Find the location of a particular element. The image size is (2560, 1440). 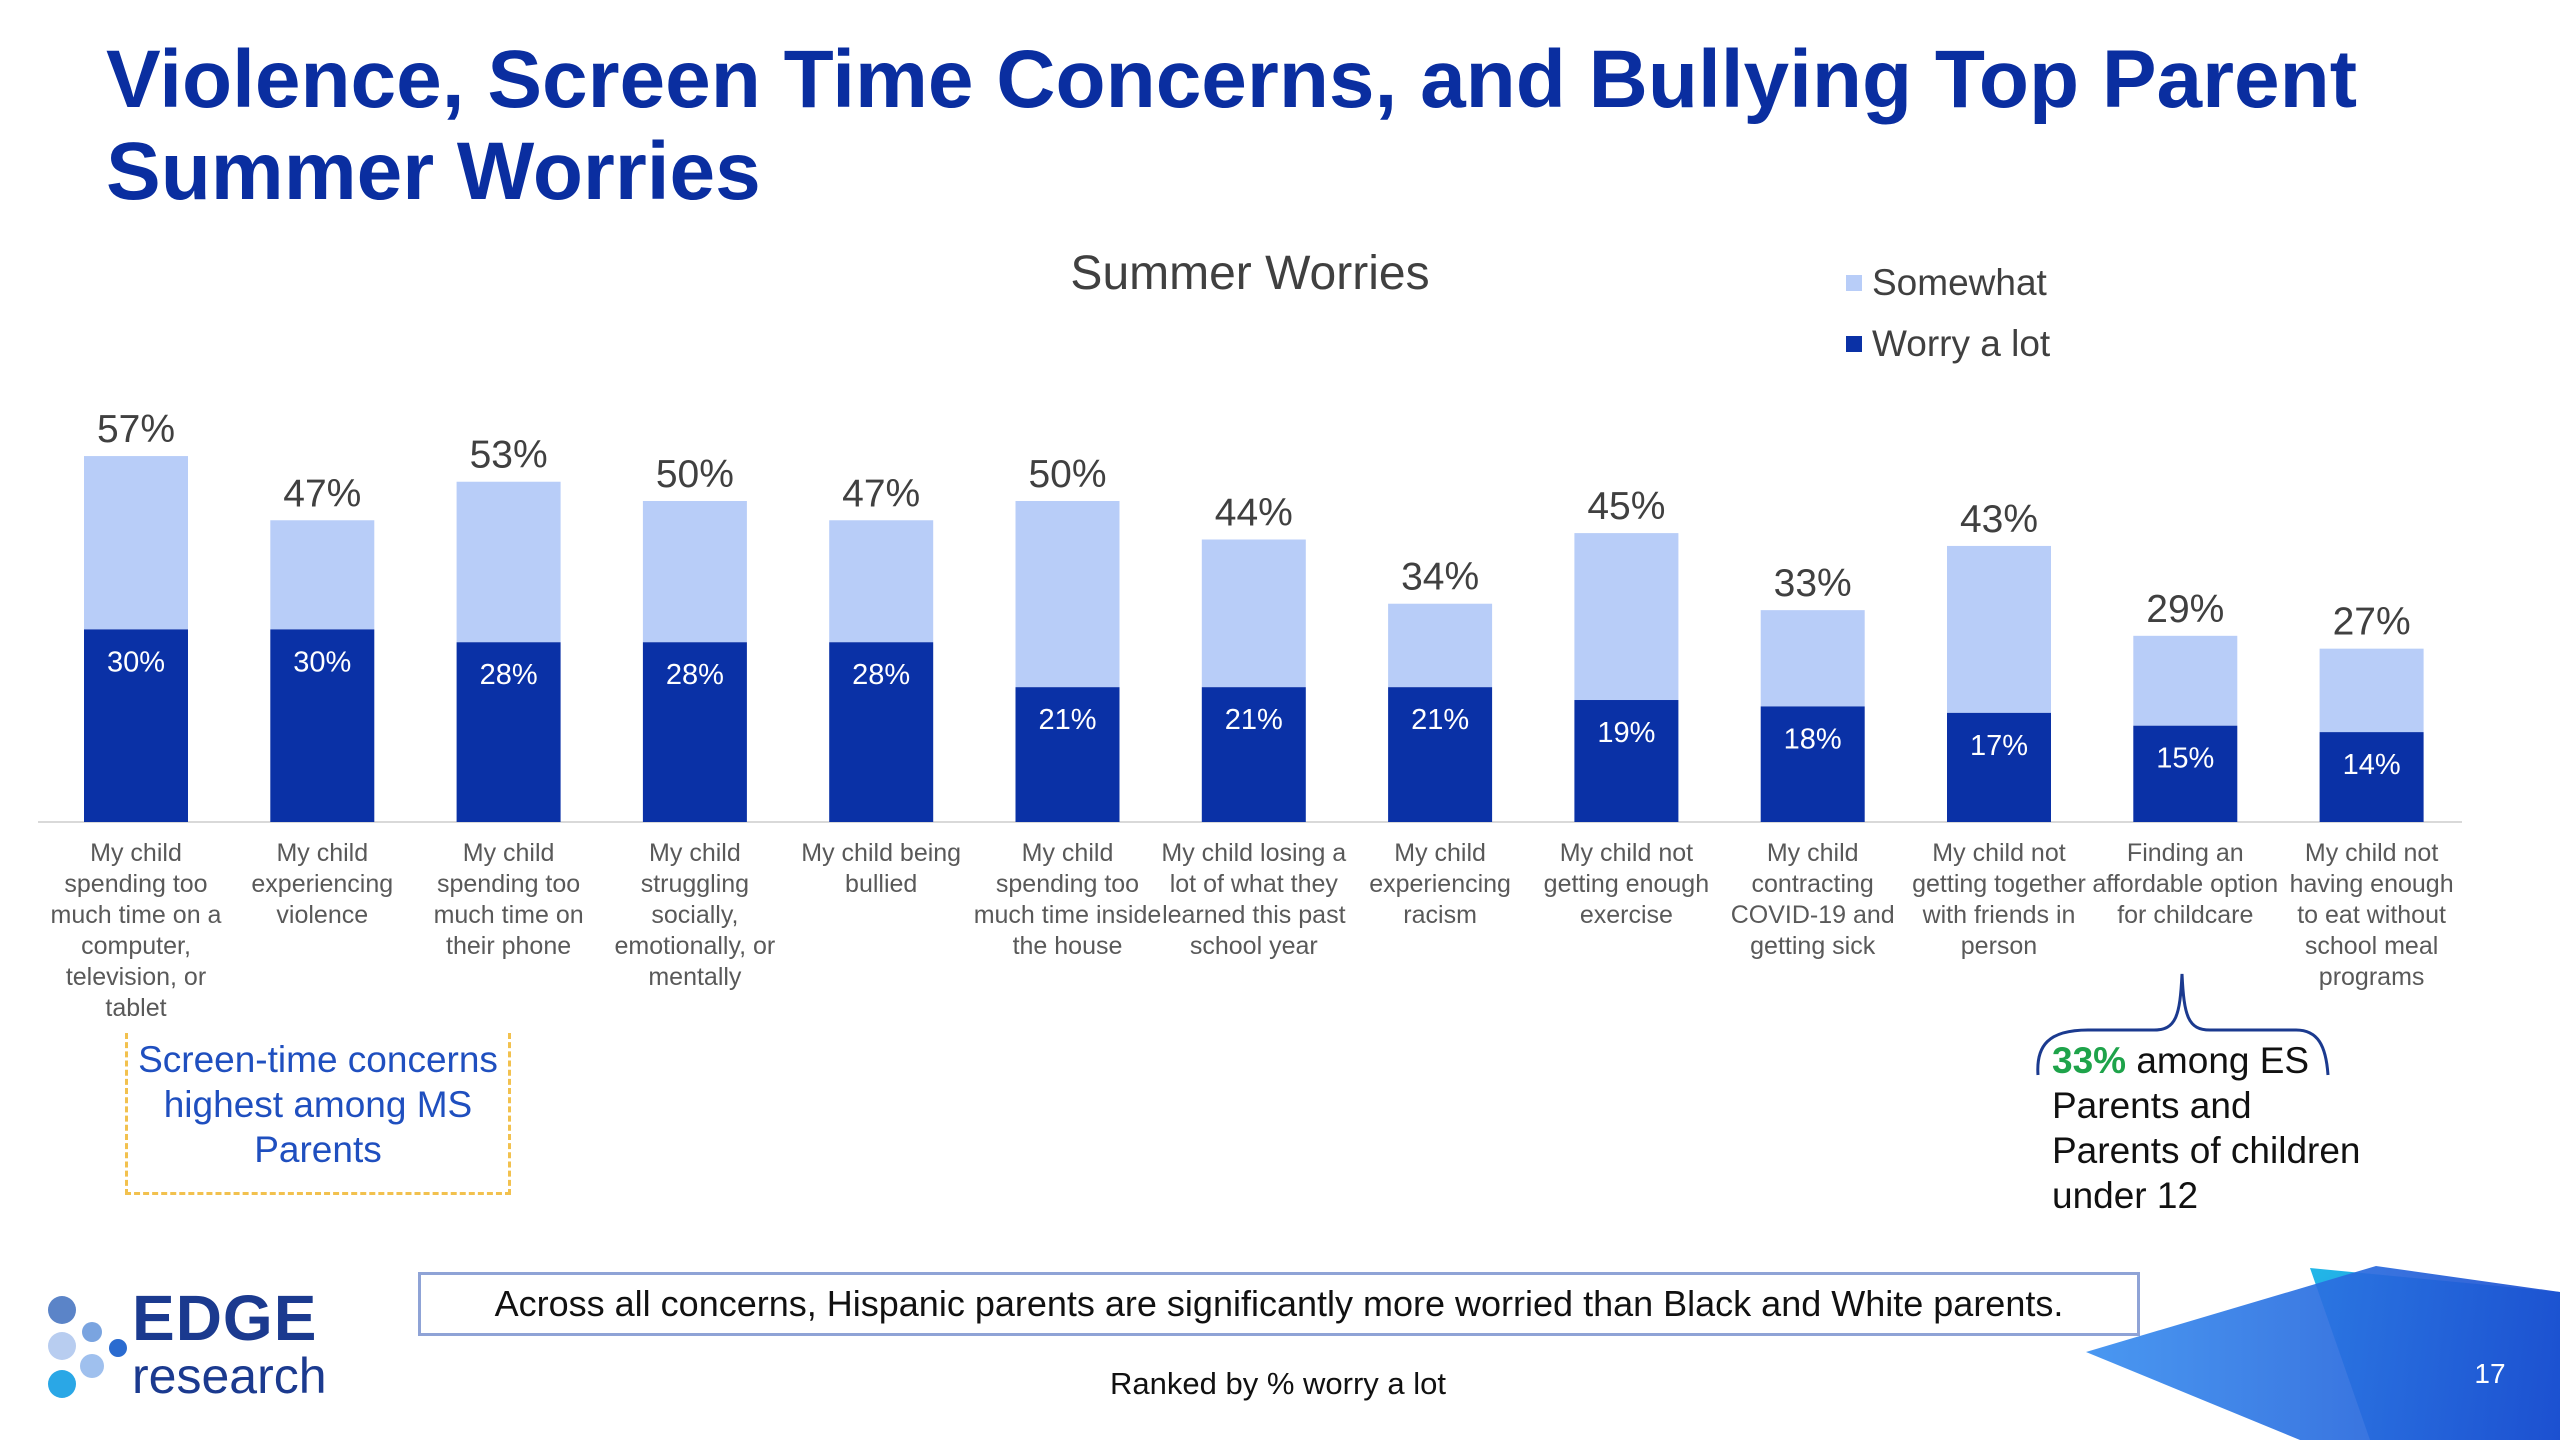

logo-dots-icon is located at coordinates (87, 1347).